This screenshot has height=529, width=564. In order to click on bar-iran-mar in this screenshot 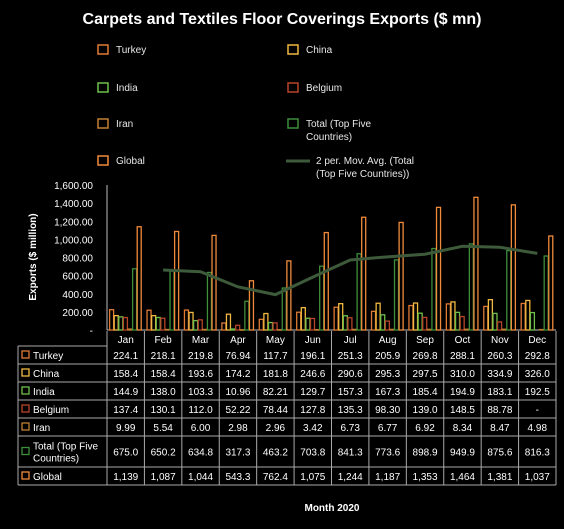, I will do `click(205, 329)`.